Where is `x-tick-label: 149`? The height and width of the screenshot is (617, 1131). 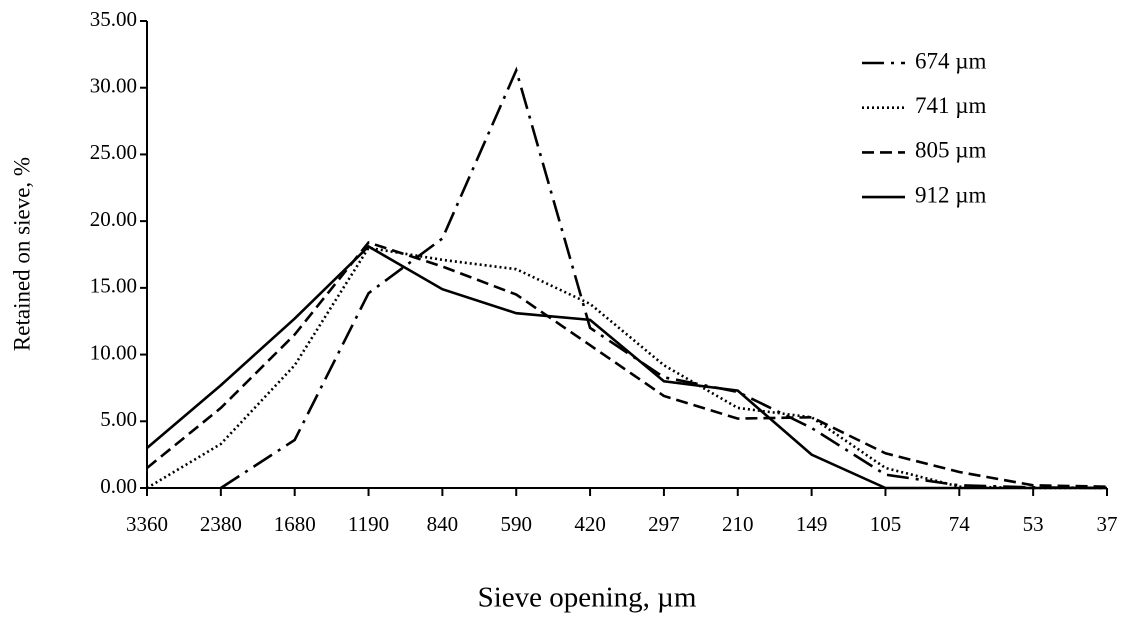 x-tick-label: 149 is located at coordinates (812, 524).